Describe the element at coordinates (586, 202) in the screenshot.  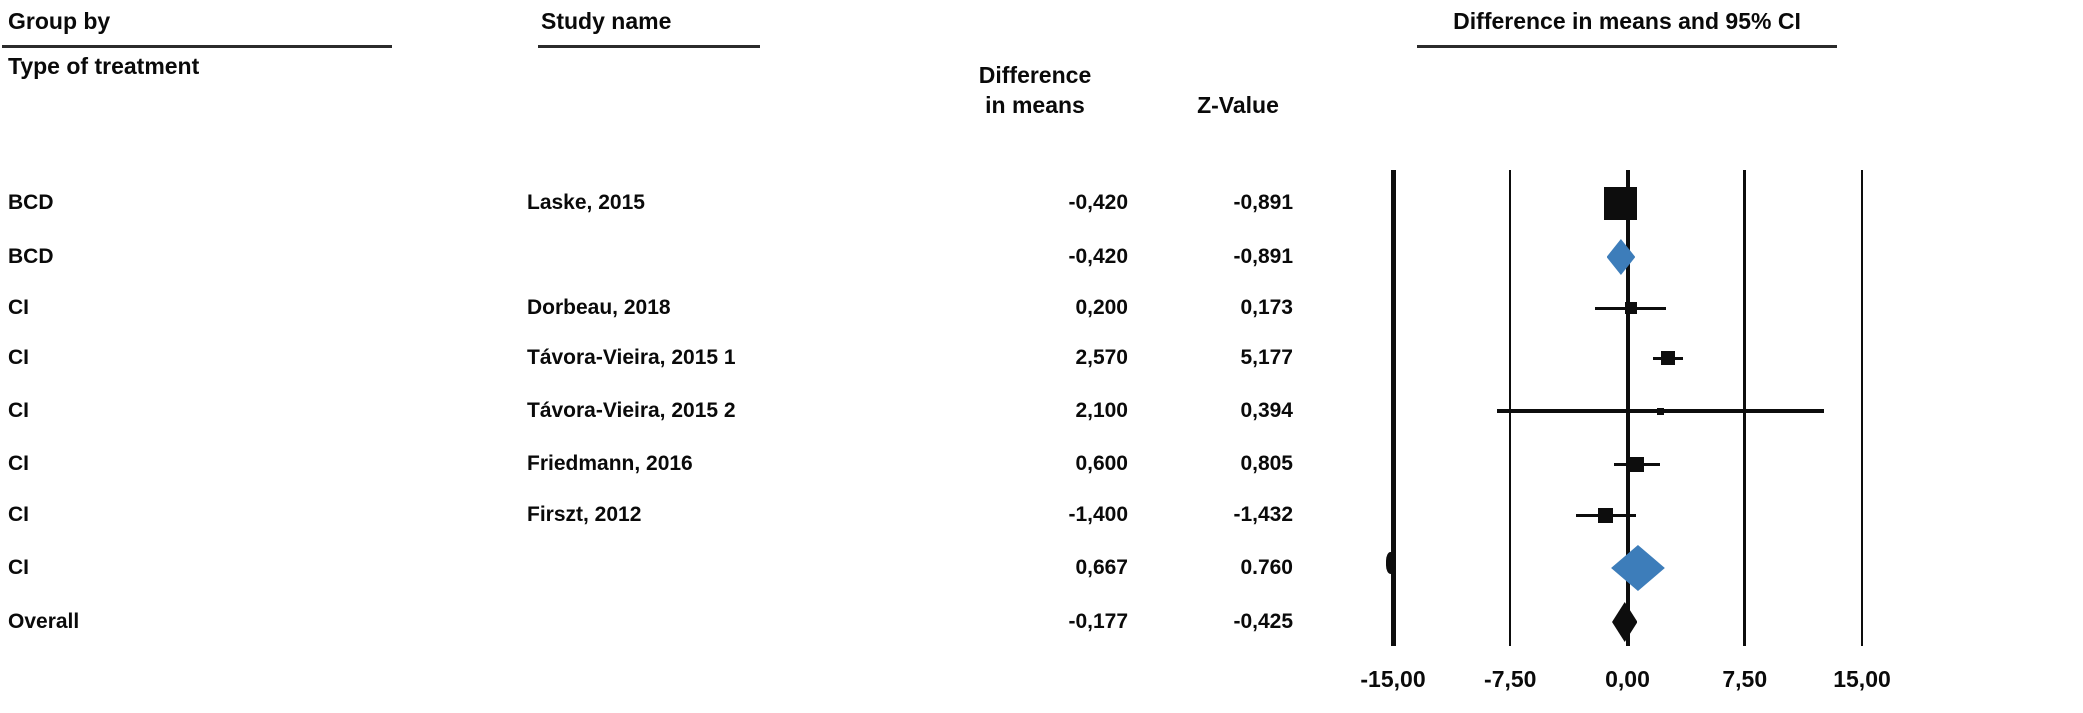
I see `study-name-label: Laske, 2015` at that location.